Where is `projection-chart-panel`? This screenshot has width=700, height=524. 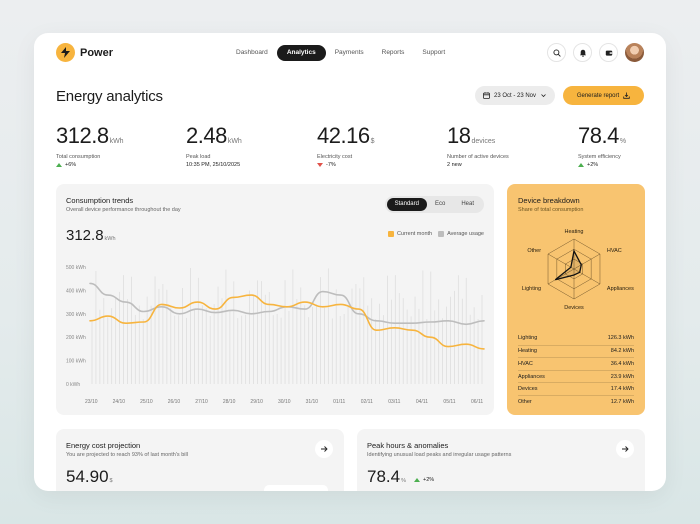
projection-chart-panel is located at coordinates (296, 488).